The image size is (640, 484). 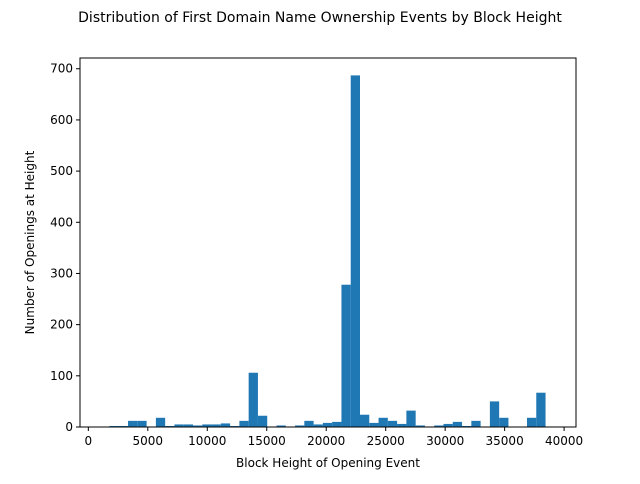 I want to click on x-tick-label: 35000, so click(x=505, y=441).